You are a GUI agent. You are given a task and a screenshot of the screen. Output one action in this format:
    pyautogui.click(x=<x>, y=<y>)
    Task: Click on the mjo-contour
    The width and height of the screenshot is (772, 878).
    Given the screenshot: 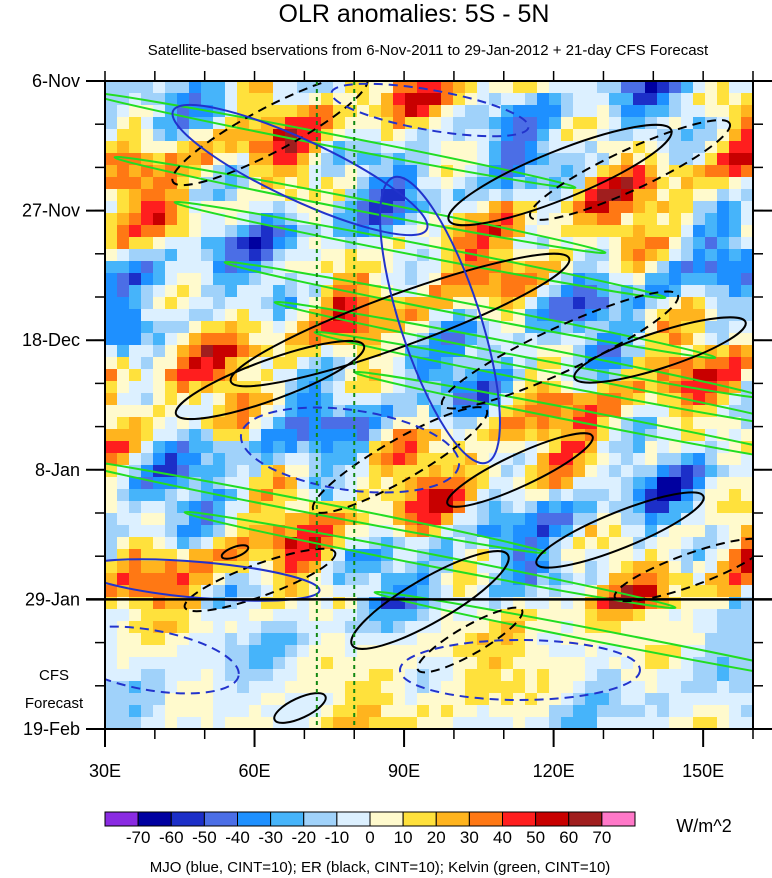 What is the action you would take?
    pyautogui.click(x=213, y=580)
    